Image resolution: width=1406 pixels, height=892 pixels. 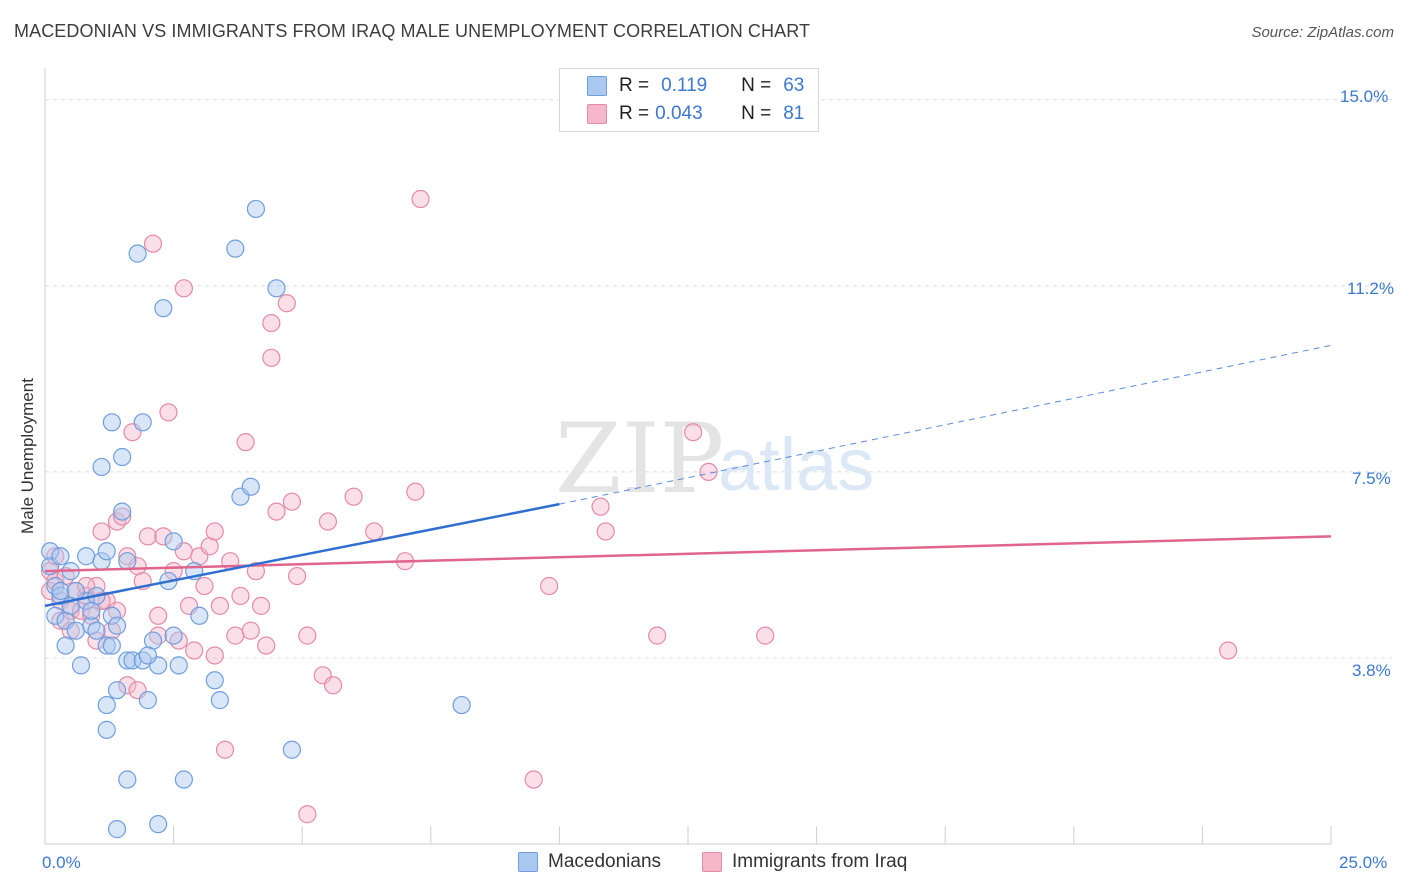 I want to click on r-value: 0.119, so click(x=684, y=85).